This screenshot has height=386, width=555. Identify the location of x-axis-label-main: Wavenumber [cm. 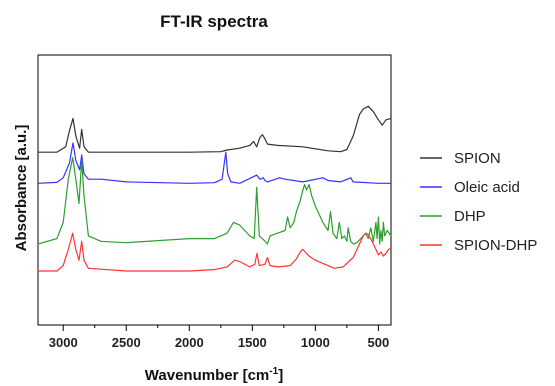
(207, 375).